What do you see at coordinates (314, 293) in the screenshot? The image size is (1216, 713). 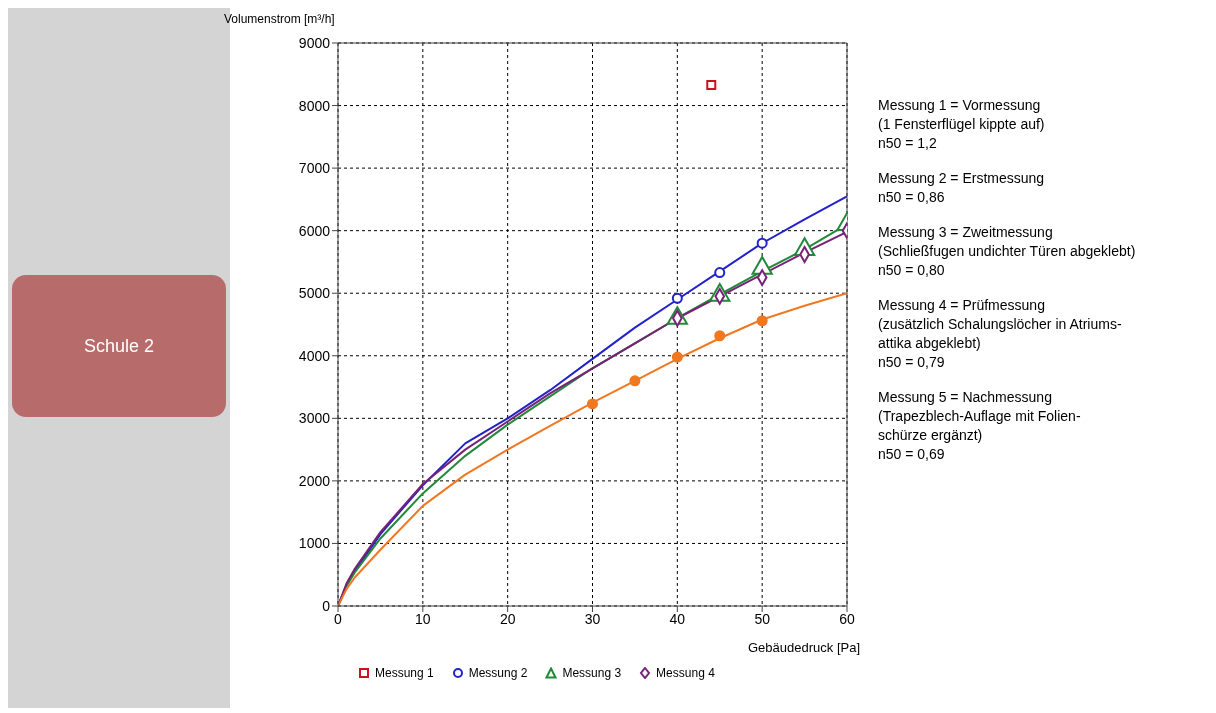 I see `y-tick-label: 5000` at bounding box center [314, 293].